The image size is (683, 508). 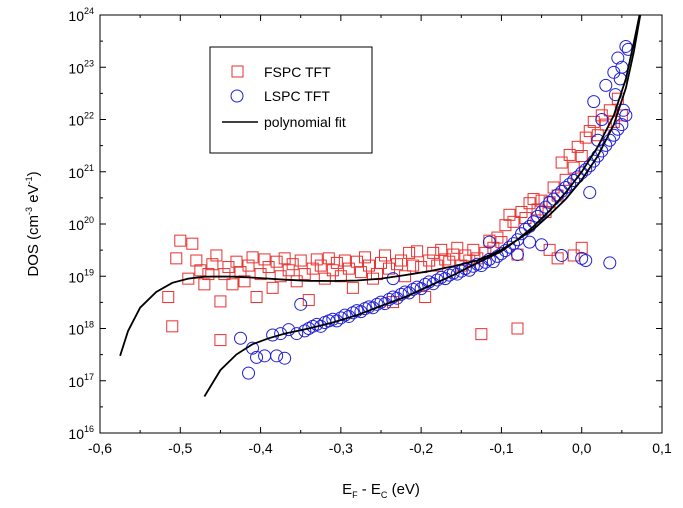 I want to click on y-tick-label: 1023, so click(x=81, y=67).